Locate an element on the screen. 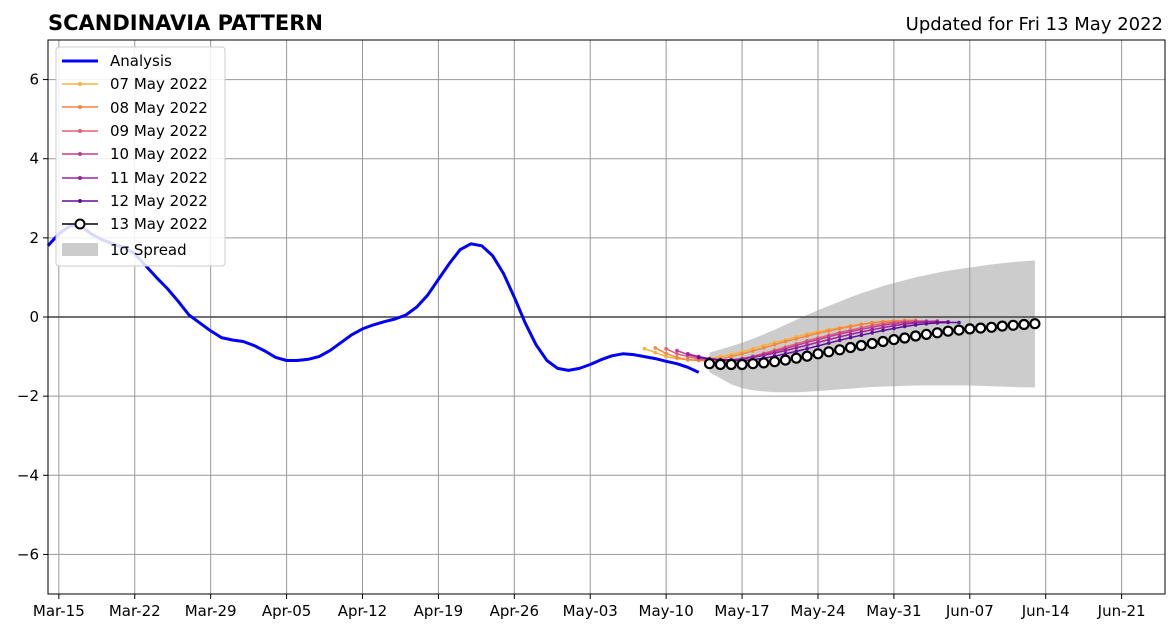 The height and width of the screenshot is (633, 1176). legend-label-13-may: 13 May 2022 is located at coordinates (159, 224).